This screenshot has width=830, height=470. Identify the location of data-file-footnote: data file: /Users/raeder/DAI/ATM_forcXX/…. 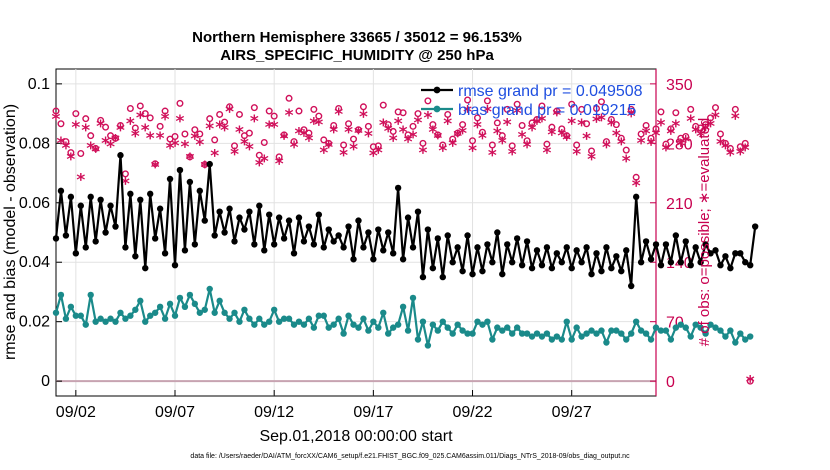
(410, 456).